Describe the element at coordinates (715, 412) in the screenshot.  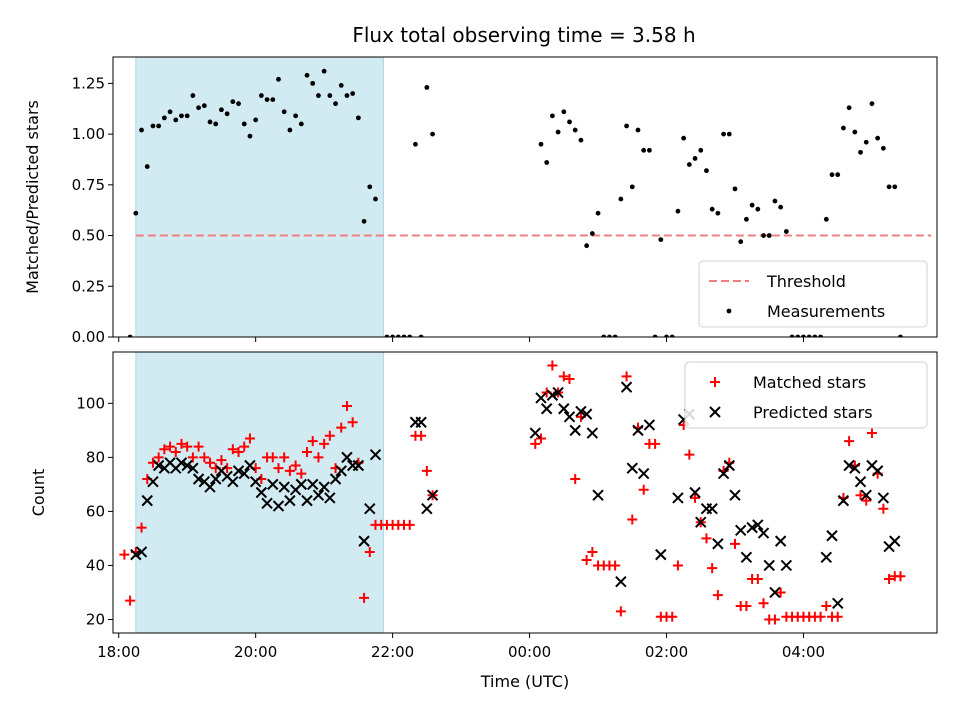
I see `legend-predicted-swatch` at that location.